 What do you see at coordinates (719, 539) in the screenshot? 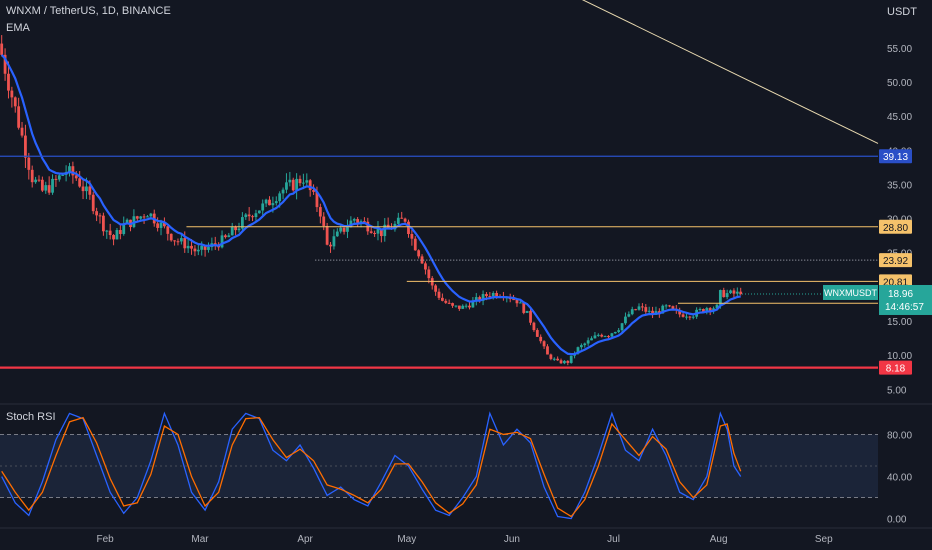
I see `time-tick-label: Aug` at bounding box center [719, 539].